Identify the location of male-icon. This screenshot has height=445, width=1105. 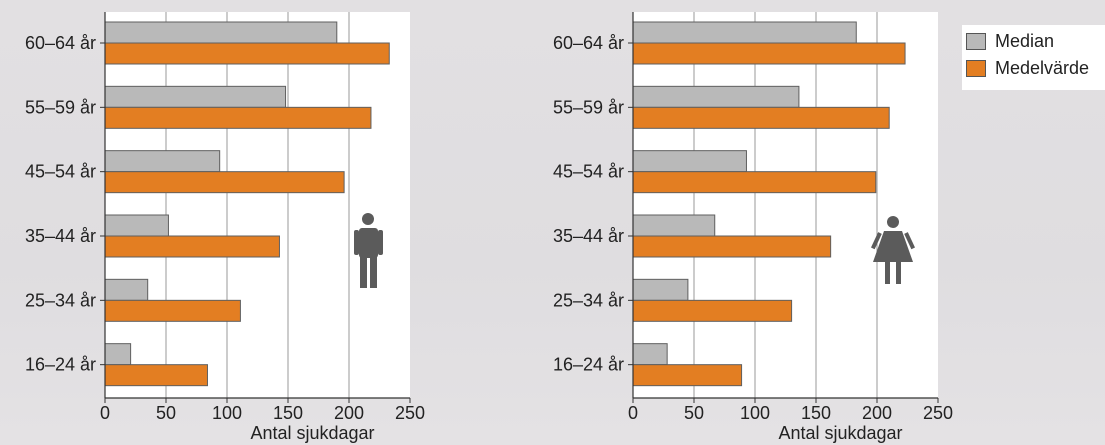
(368, 250).